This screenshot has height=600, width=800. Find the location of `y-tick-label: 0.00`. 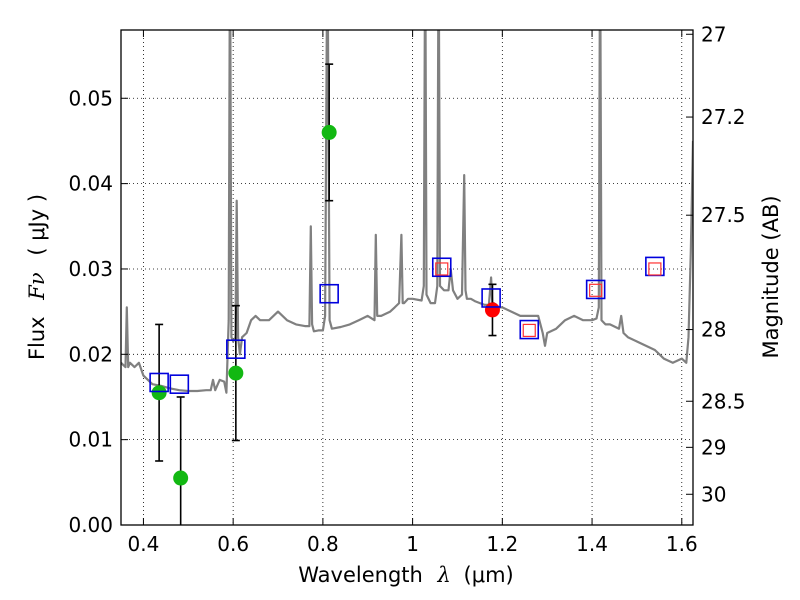

y-tick-label: 0.00 is located at coordinates (90, 525).